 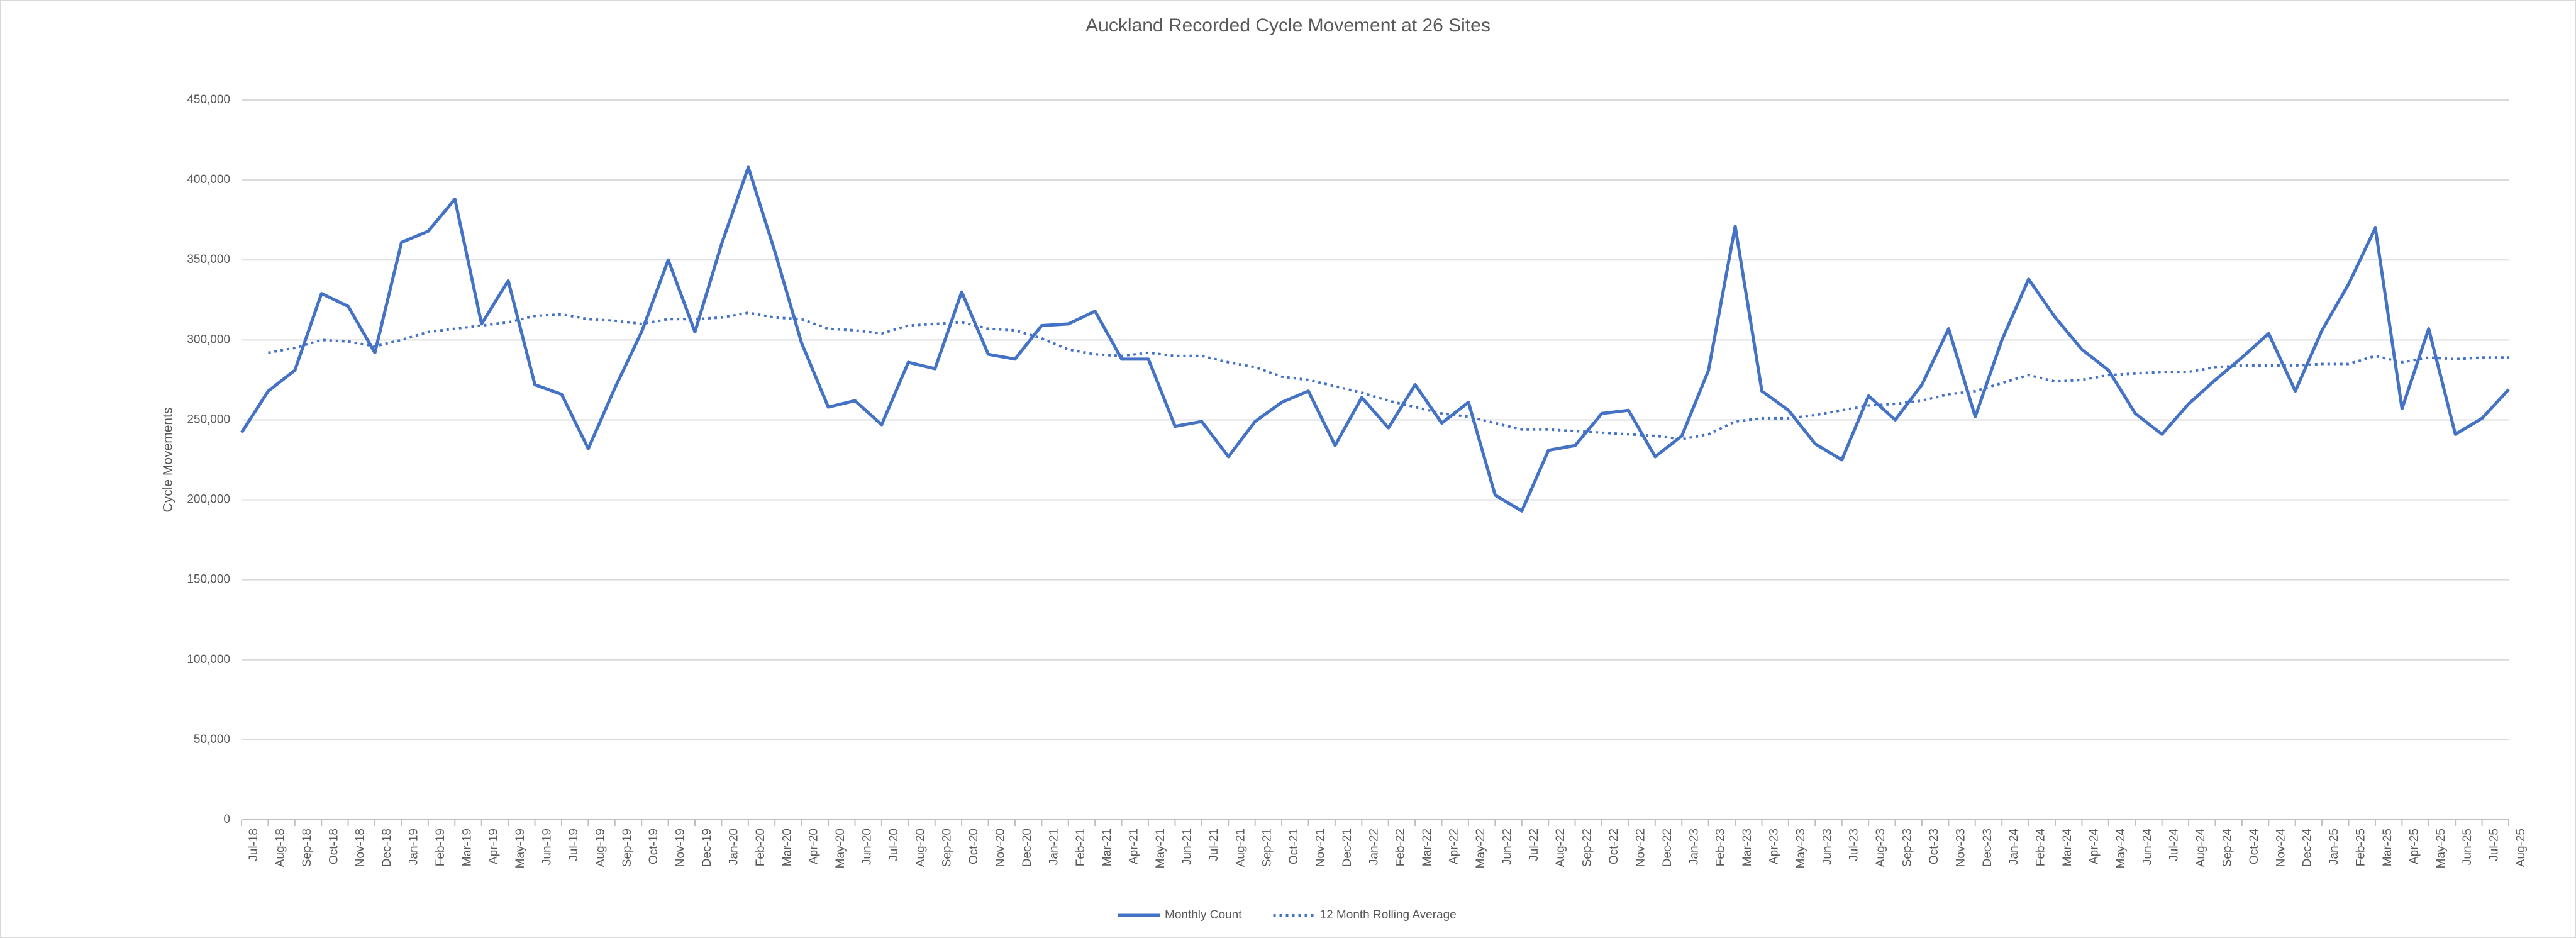 What do you see at coordinates (1267, 848) in the screenshot?
I see `x-tick-label: Sep-21` at bounding box center [1267, 848].